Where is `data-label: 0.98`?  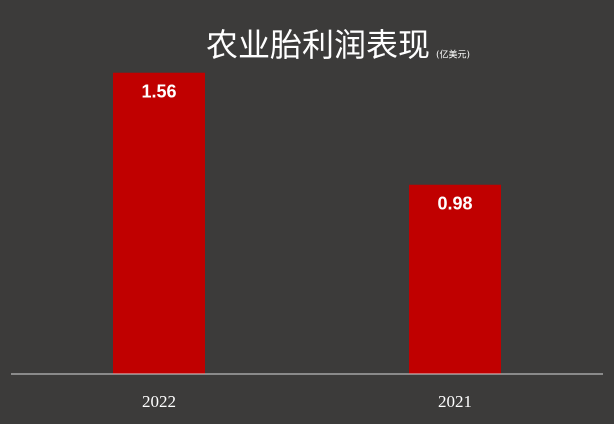 data-label: 0.98 is located at coordinates (454, 203).